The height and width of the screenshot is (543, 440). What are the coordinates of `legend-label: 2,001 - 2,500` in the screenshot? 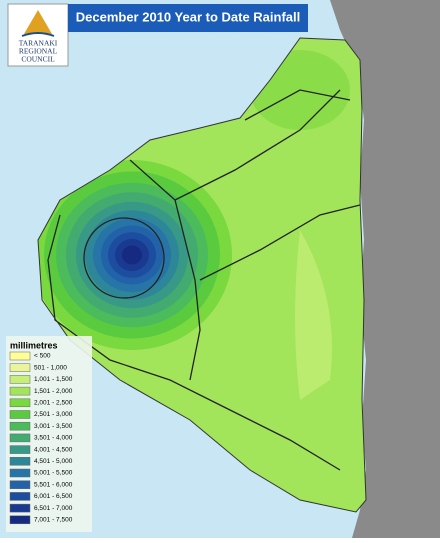 It's located at (53, 403).